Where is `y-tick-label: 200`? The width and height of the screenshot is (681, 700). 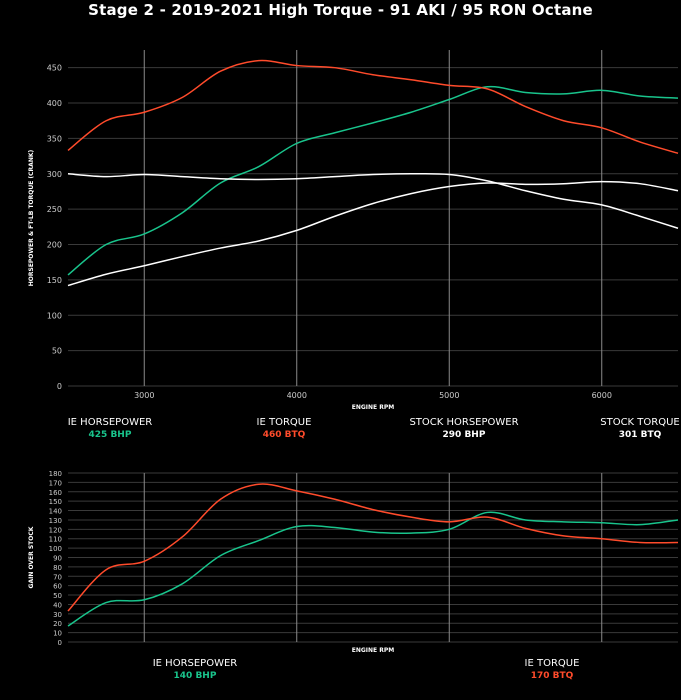 y-tick-label: 200 is located at coordinates (54, 245).